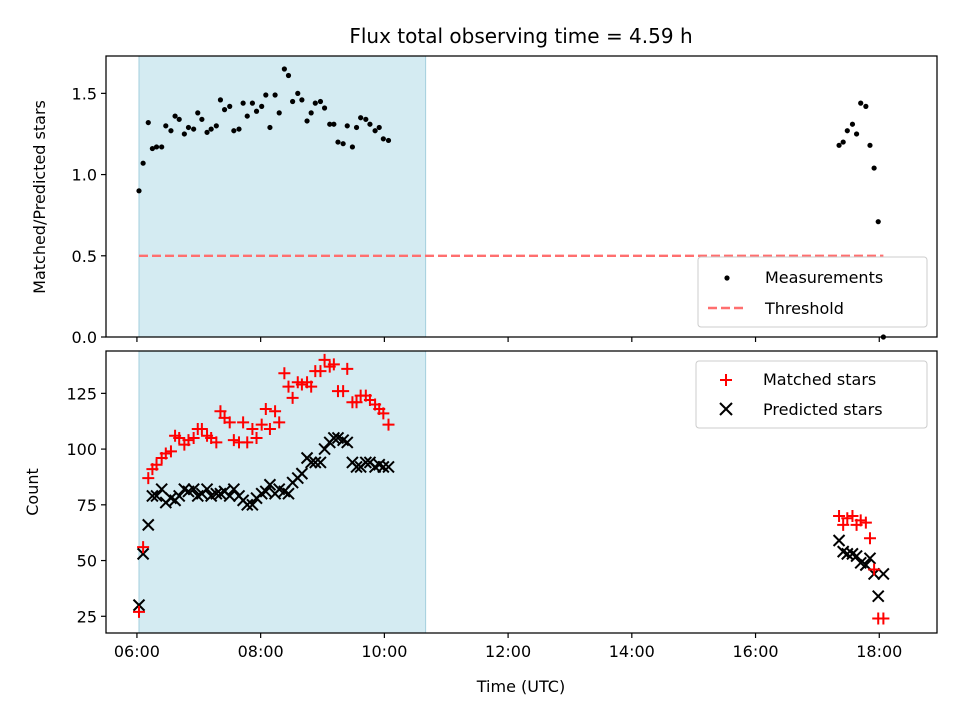 This screenshot has height=720, width=960. I want to click on chart-title: Flux total observing time = 4.59 h, so click(520, 36).